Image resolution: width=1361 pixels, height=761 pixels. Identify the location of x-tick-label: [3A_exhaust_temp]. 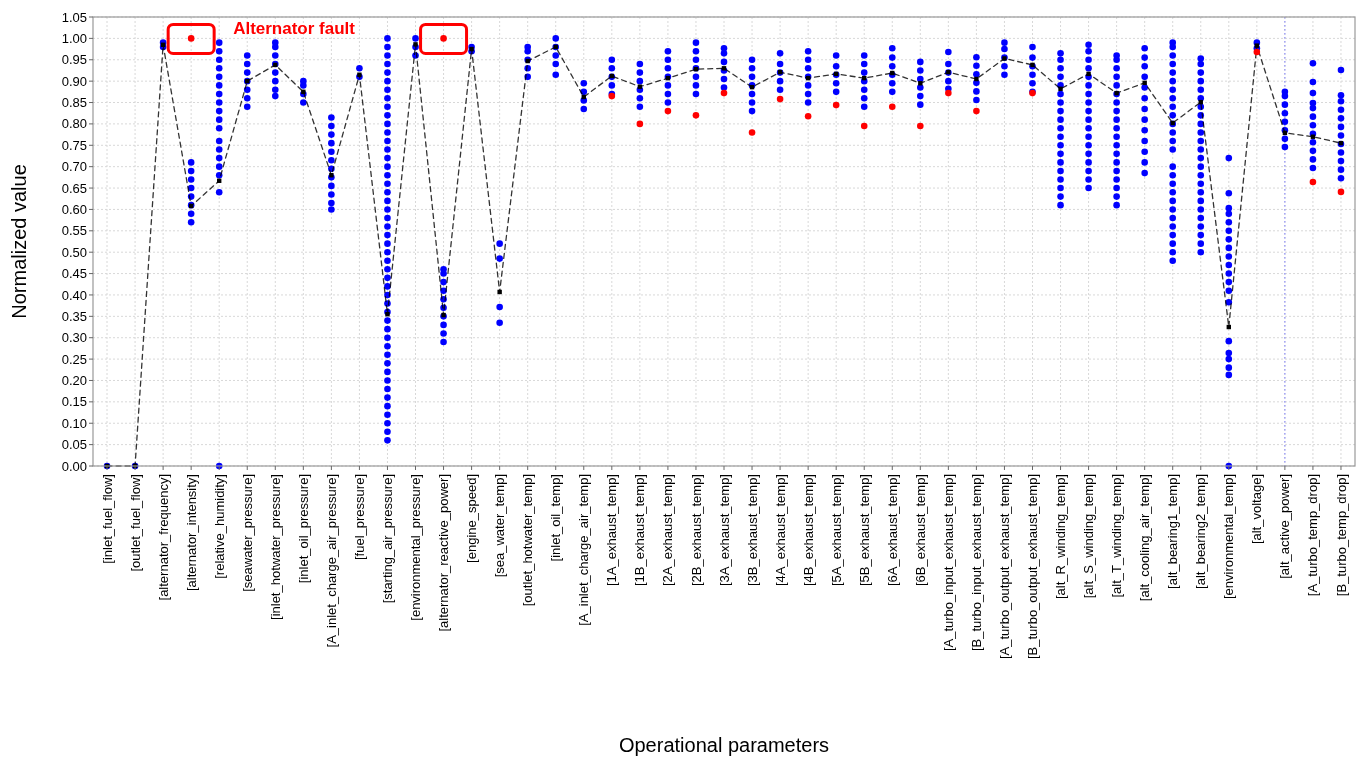
(724, 530).